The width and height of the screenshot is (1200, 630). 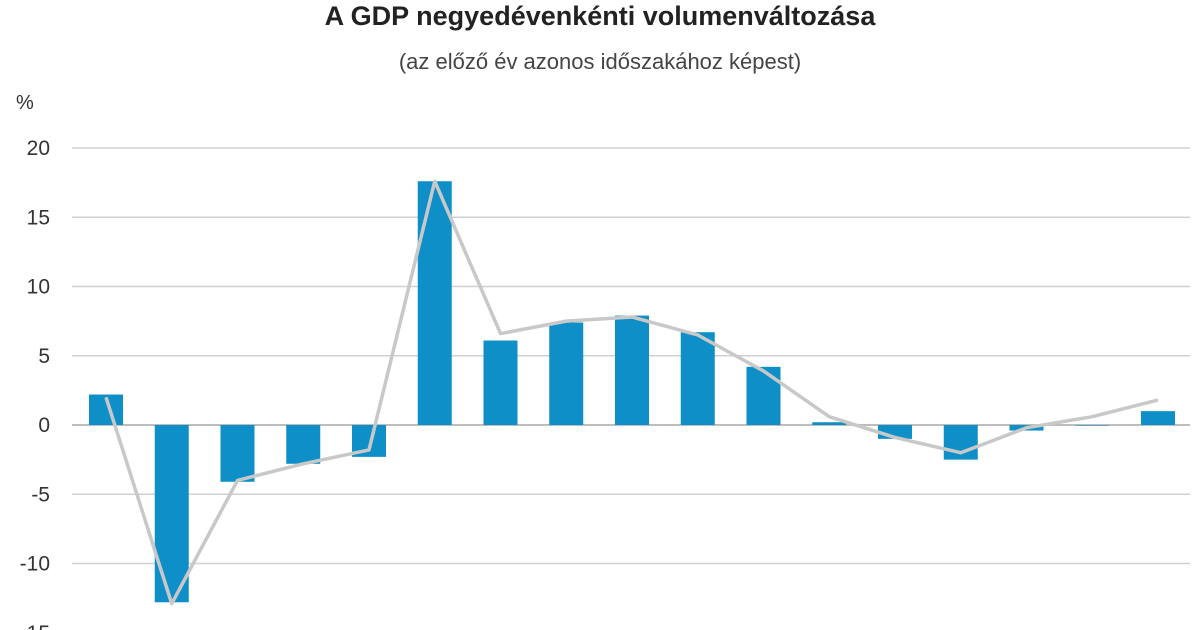 I want to click on chart-subtitle: (az előző év azonos időszakához képest), so click(x=600, y=61).